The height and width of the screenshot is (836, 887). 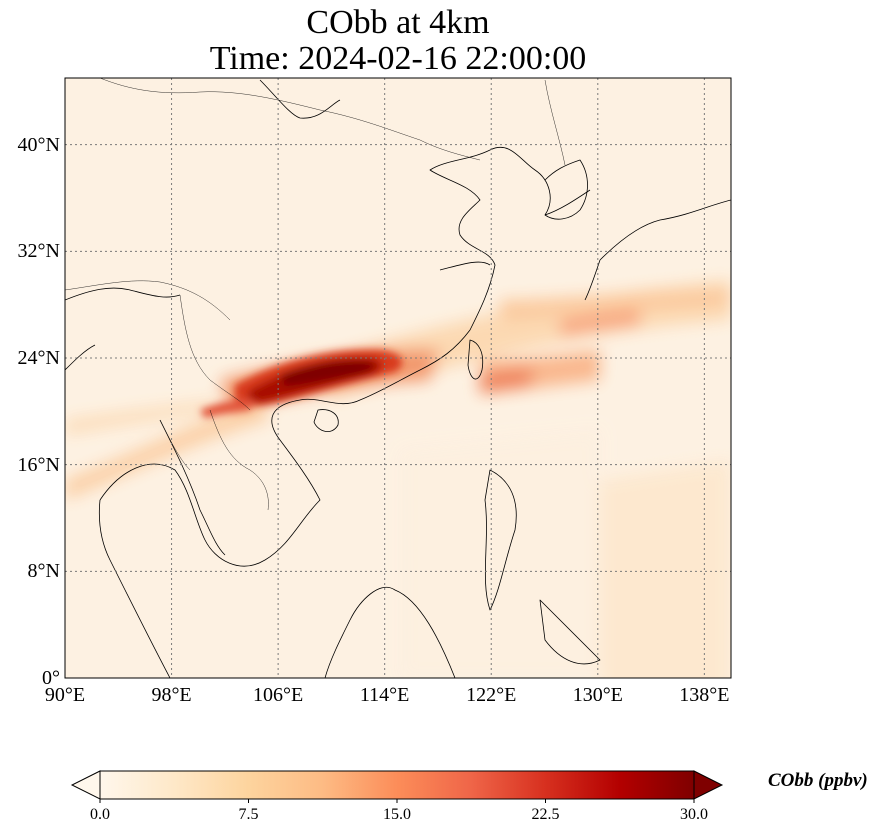 I want to click on lon-tick-label: 106°E, so click(x=278, y=695).